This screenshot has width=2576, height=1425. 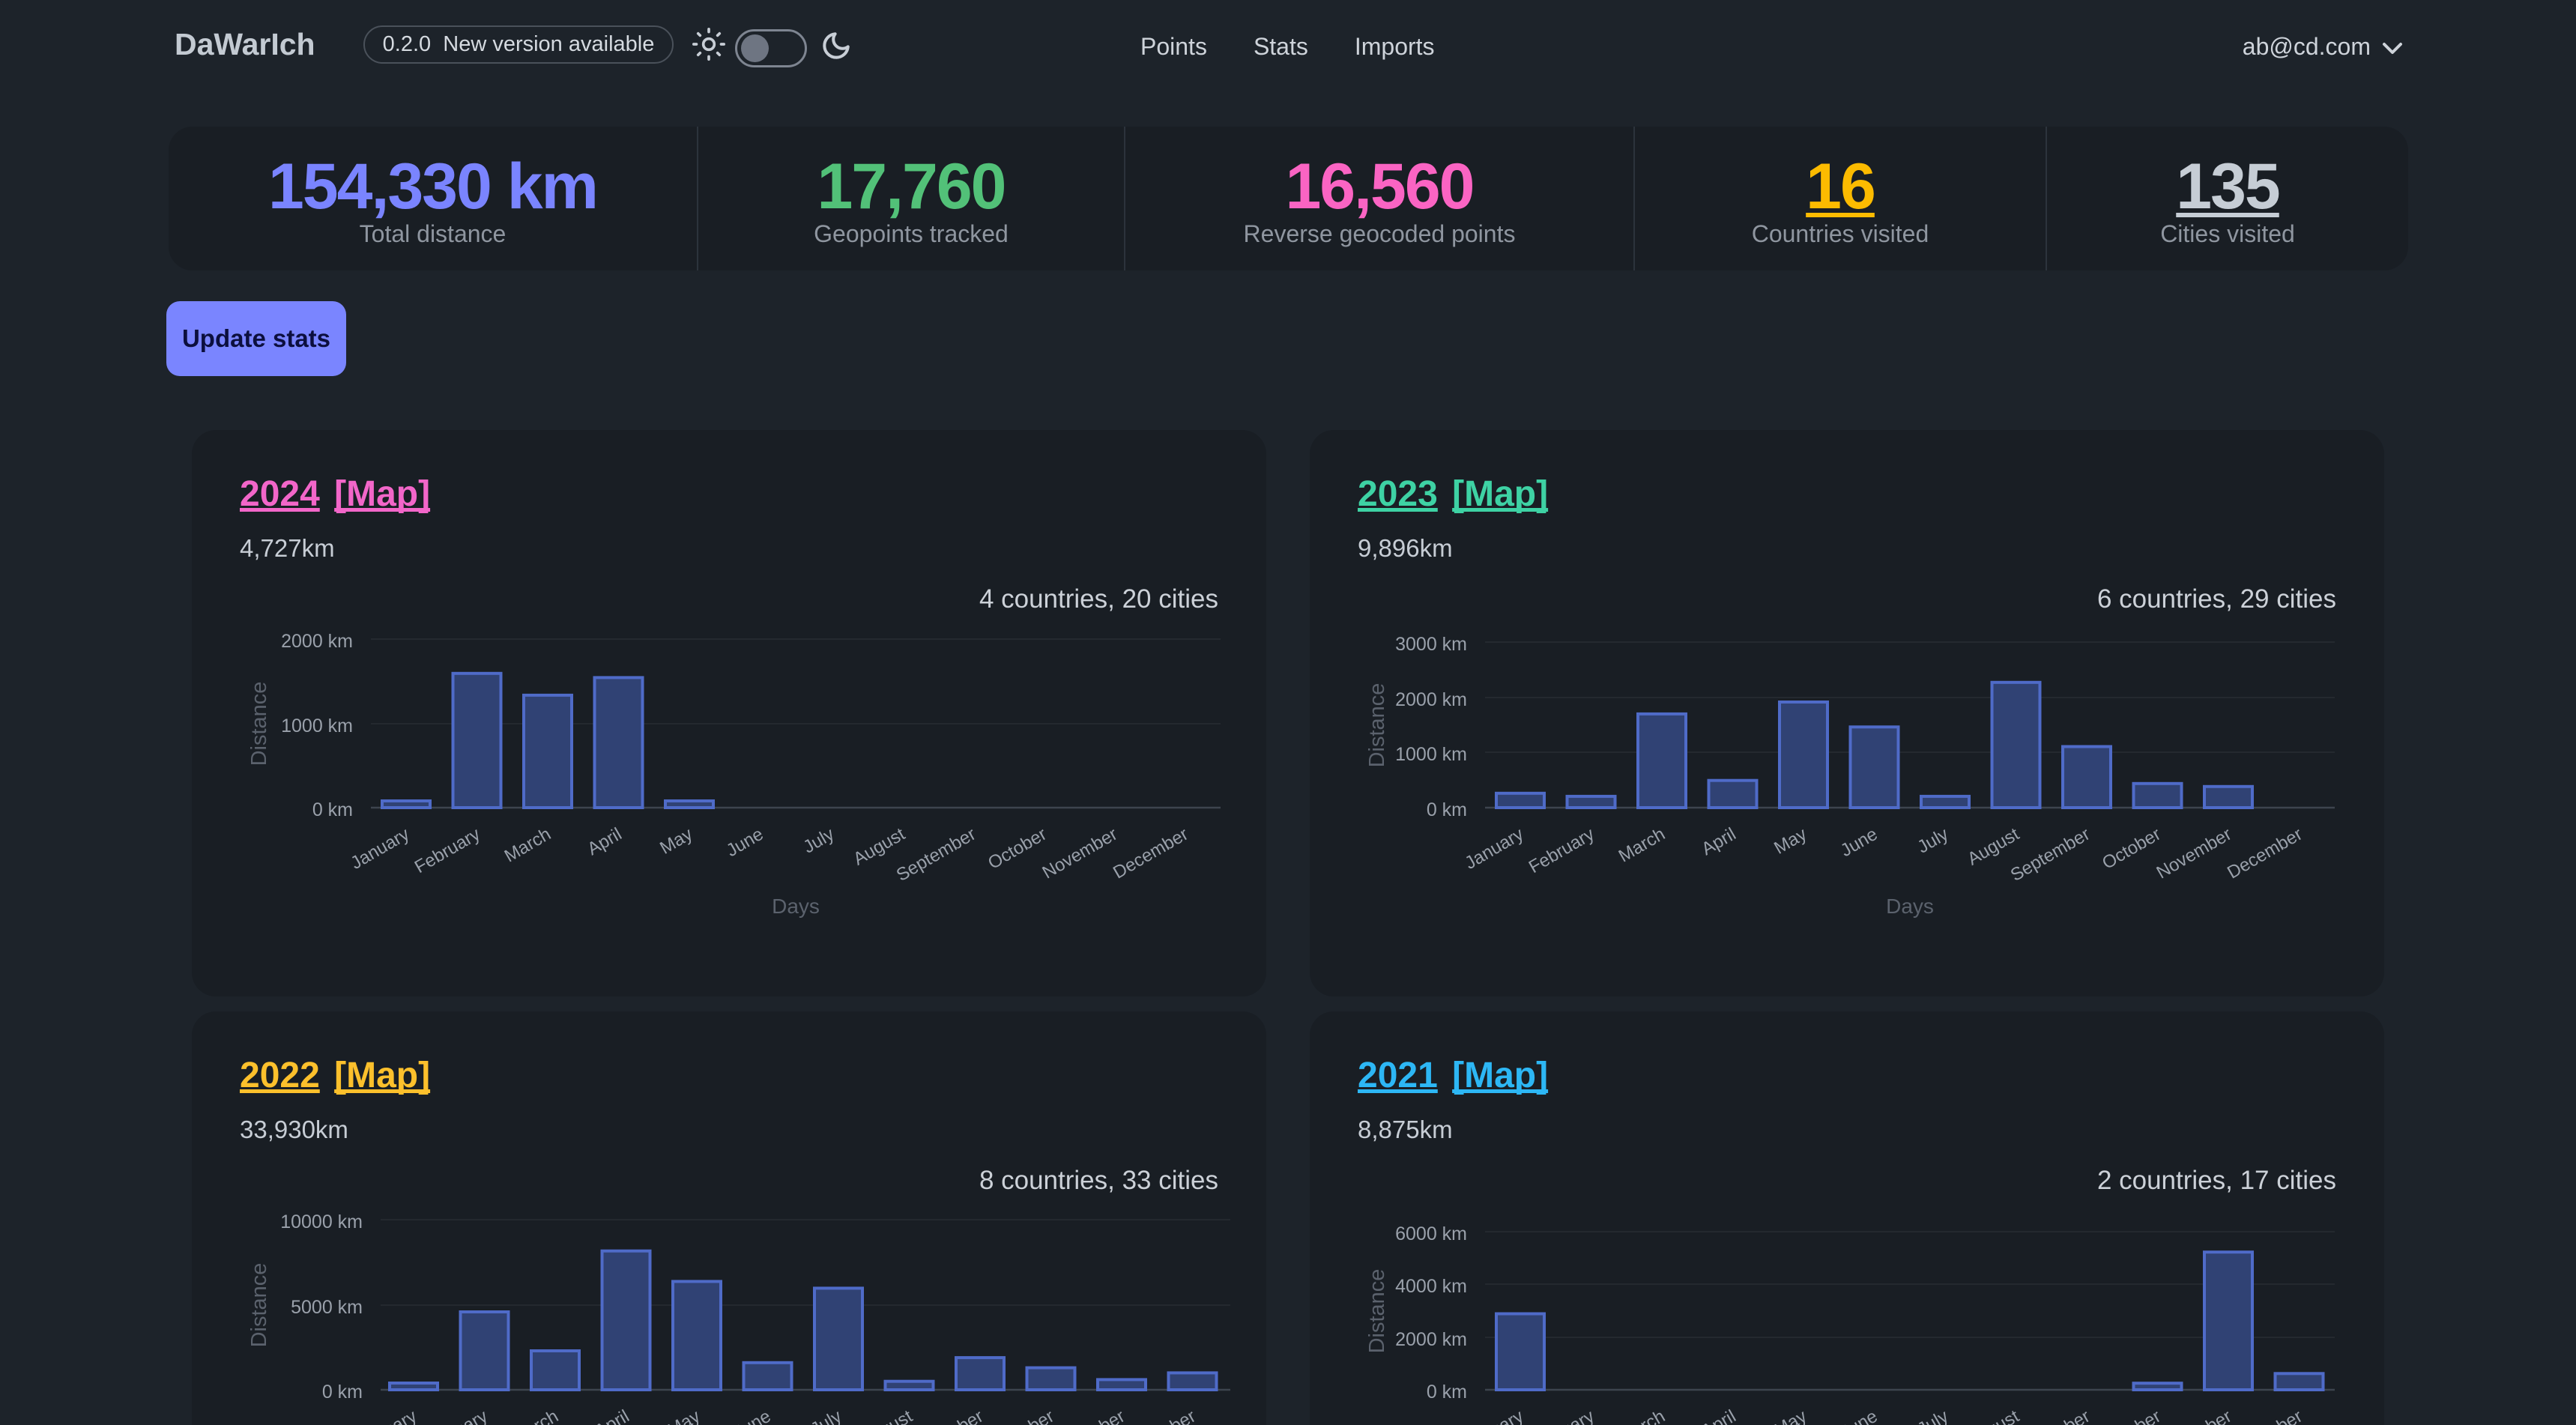 What do you see at coordinates (327, 1307) in the screenshot?
I see `svg-text: 5000 km` at bounding box center [327, 1307].